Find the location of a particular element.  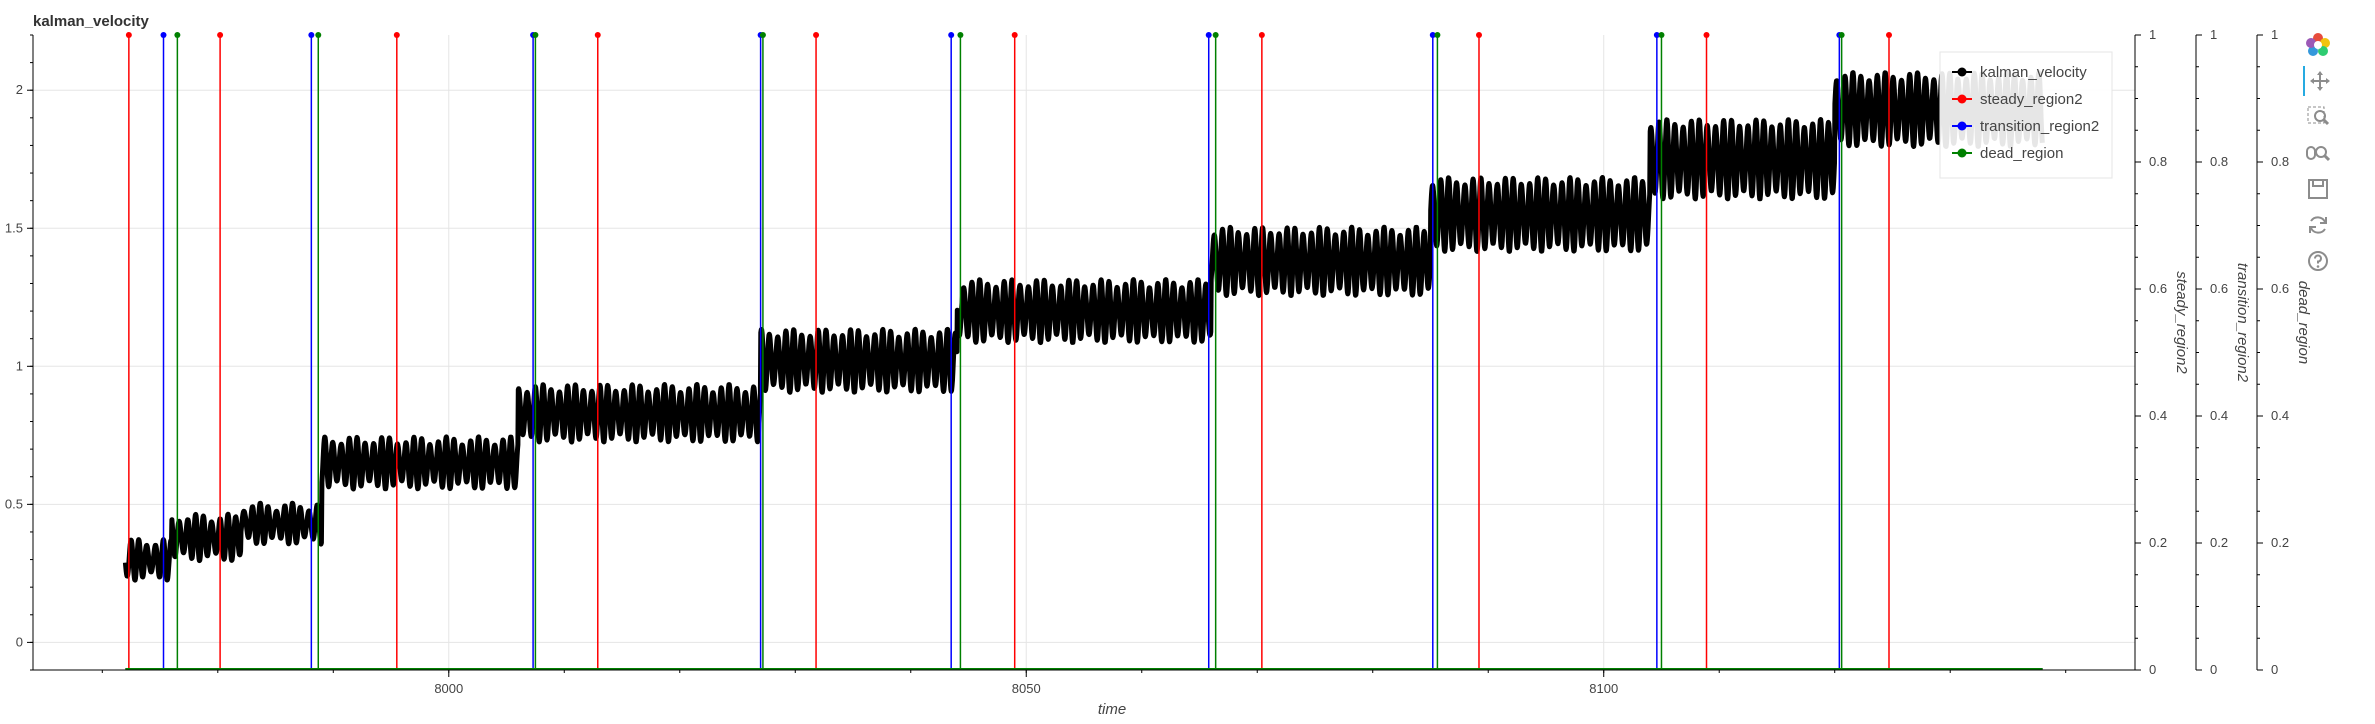

save-tool-button is located at coordinates (2318, 189).